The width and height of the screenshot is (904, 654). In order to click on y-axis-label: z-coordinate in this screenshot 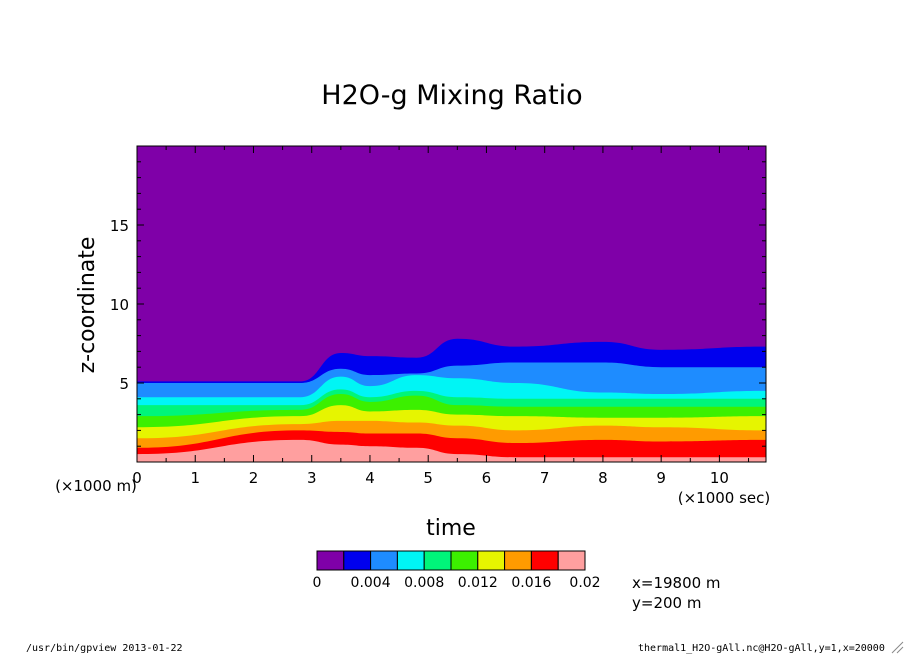, I will do `click(87, 305)`.